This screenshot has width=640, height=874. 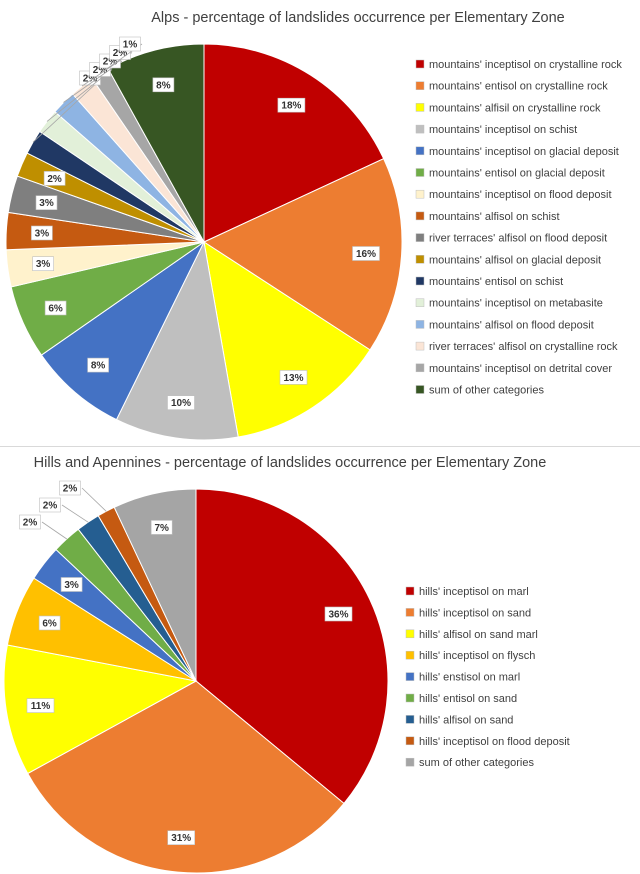 What do you see at coordinates (475, 613) in the screenshot?
I see `hills-legend-label: hills' inceptisol on sand` at bounding box center [475, 613].